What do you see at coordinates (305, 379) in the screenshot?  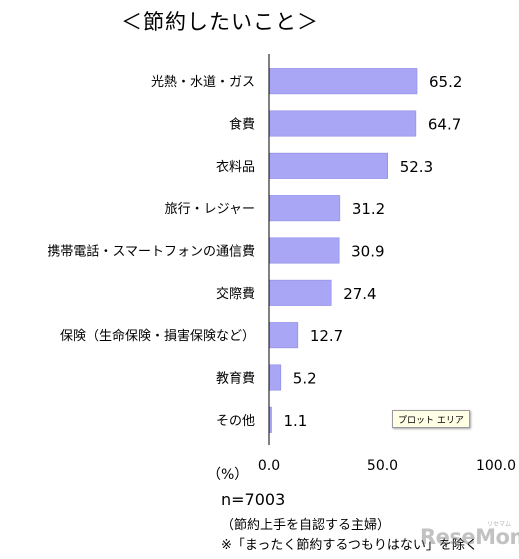 I see `value-label: 5.2` at bounding box center [305, 379].